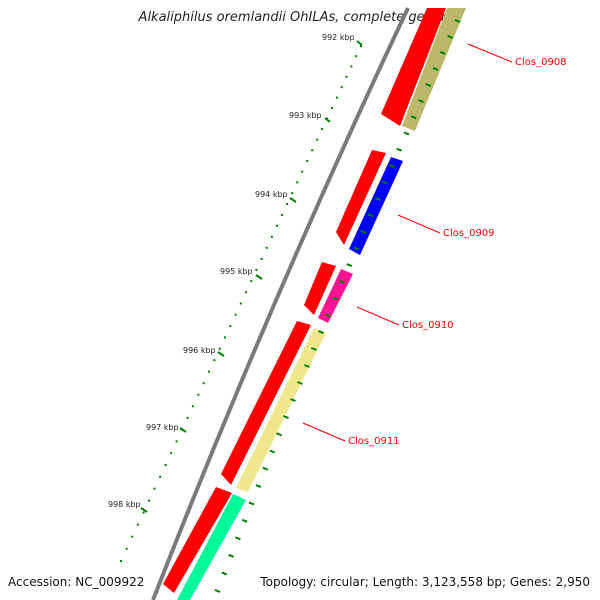 The image size is (600, 600). What do you see at coordinates (199, 350) in the screenshot?
I see `tick-label-996: 996 kbp` at bounding box center [199, 350].